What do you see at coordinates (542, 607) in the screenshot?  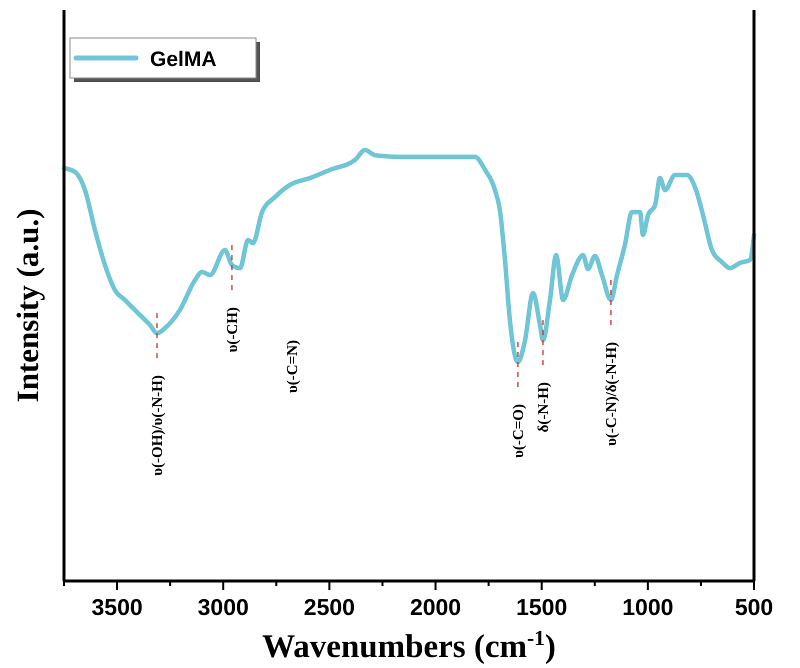 I see `x-tick-label: 1500` at bounding box center [542, 607].